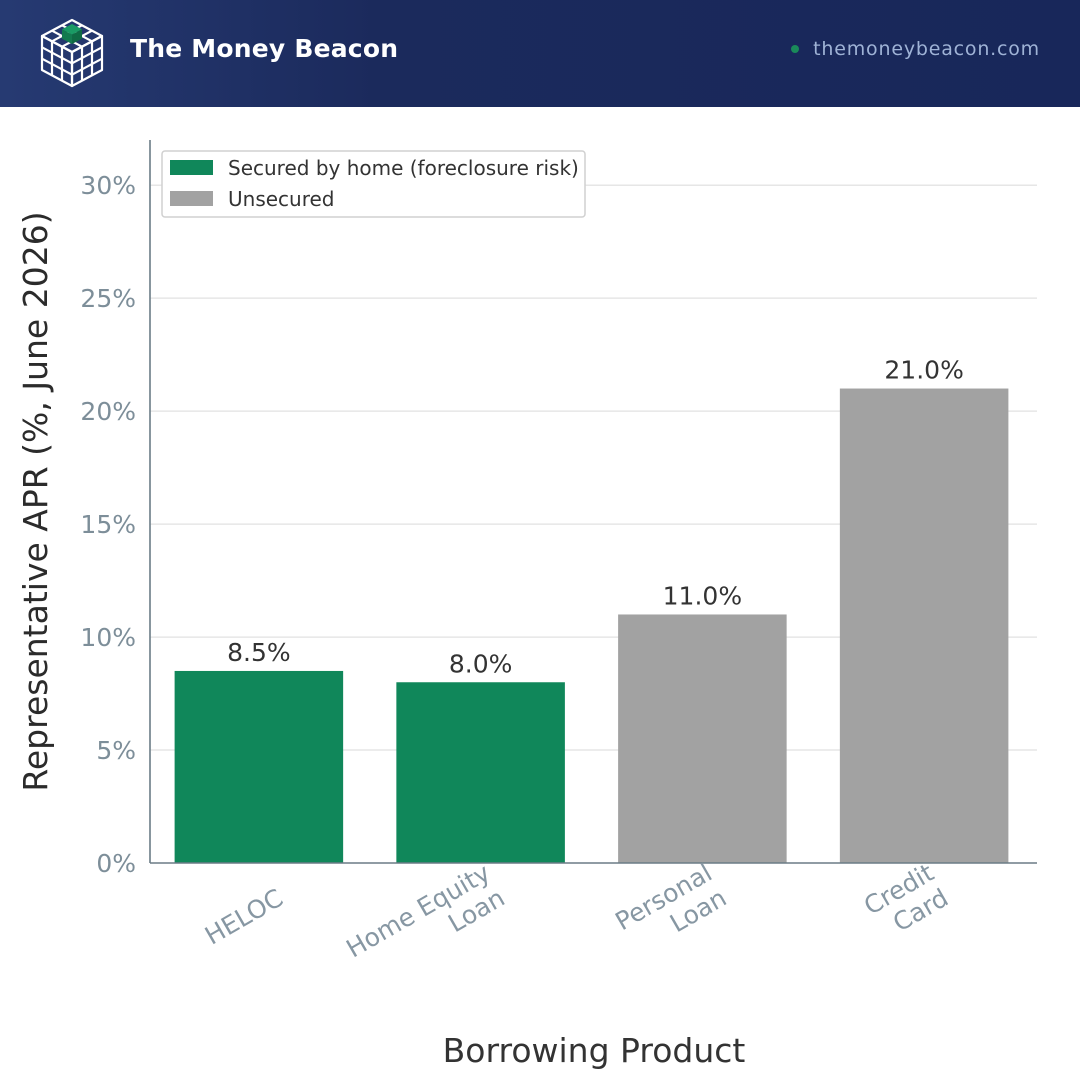 The width and height of the screenshot is (1080, 1080). I want to click on x-axis-label: Borrowing Product, so click(594, 1050).